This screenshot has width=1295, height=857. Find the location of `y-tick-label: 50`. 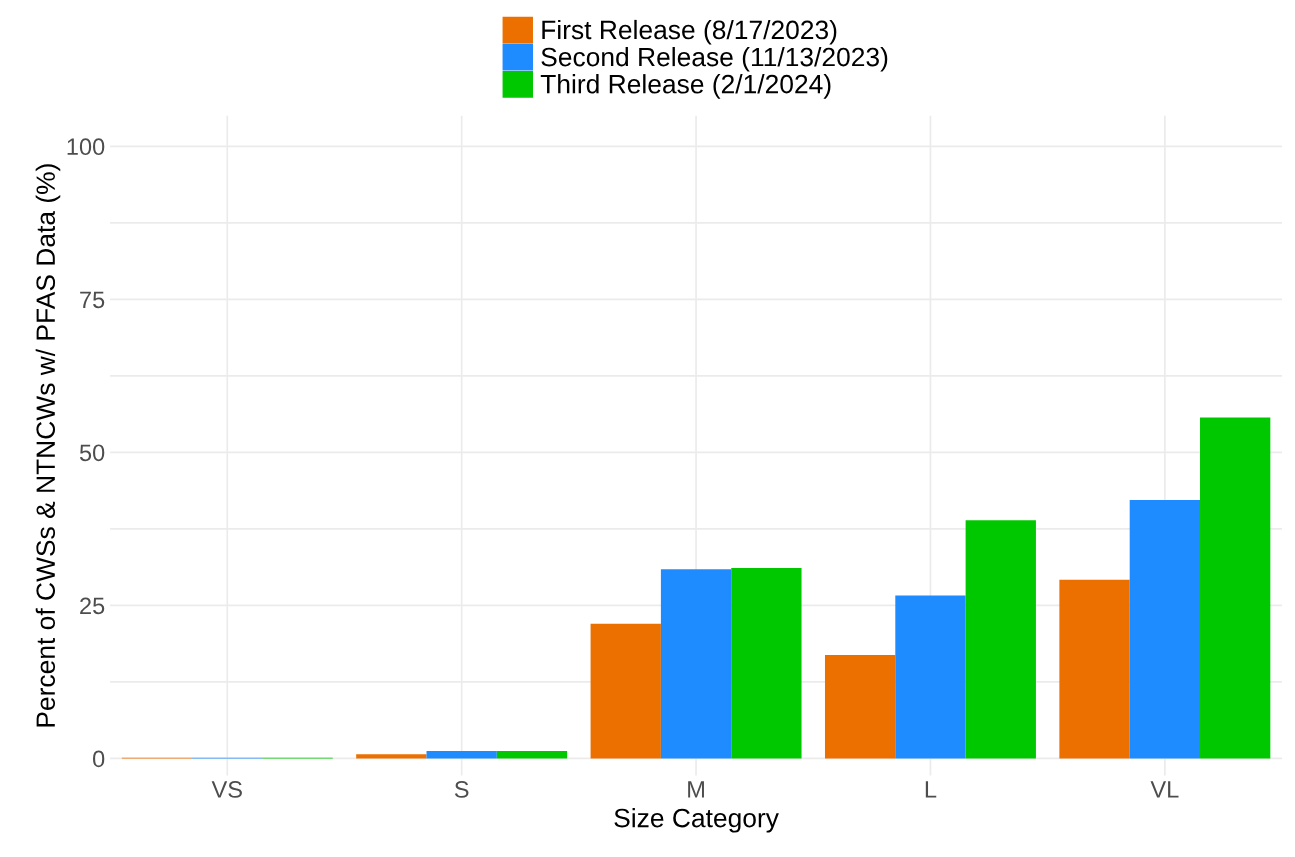

y-tick-label: 50 is located at coordinates (92, 453).